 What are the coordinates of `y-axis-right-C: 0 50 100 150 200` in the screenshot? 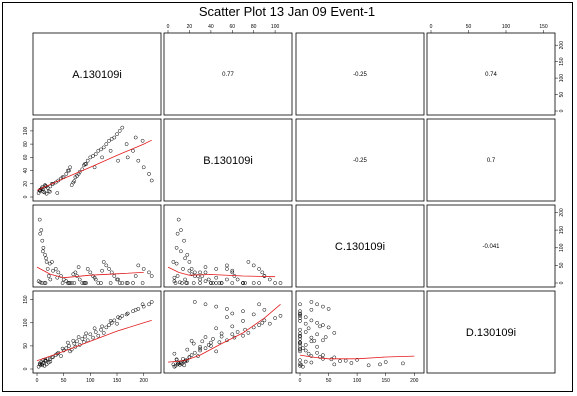 It's located at (560, 246).